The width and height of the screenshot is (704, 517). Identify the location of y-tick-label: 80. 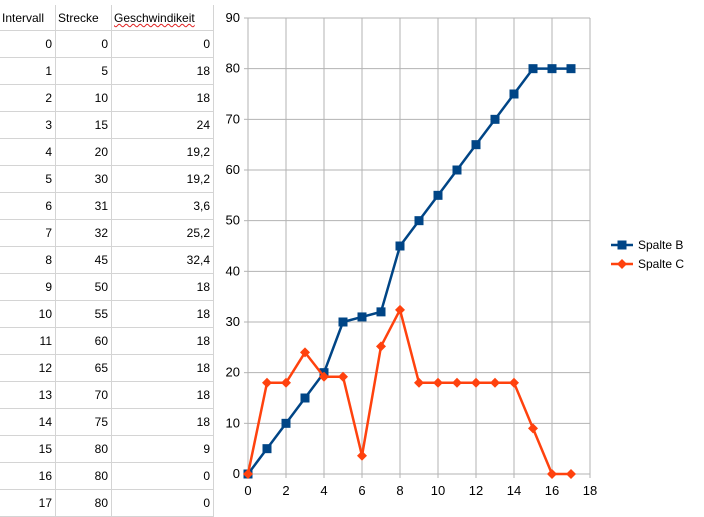
(233, 68).